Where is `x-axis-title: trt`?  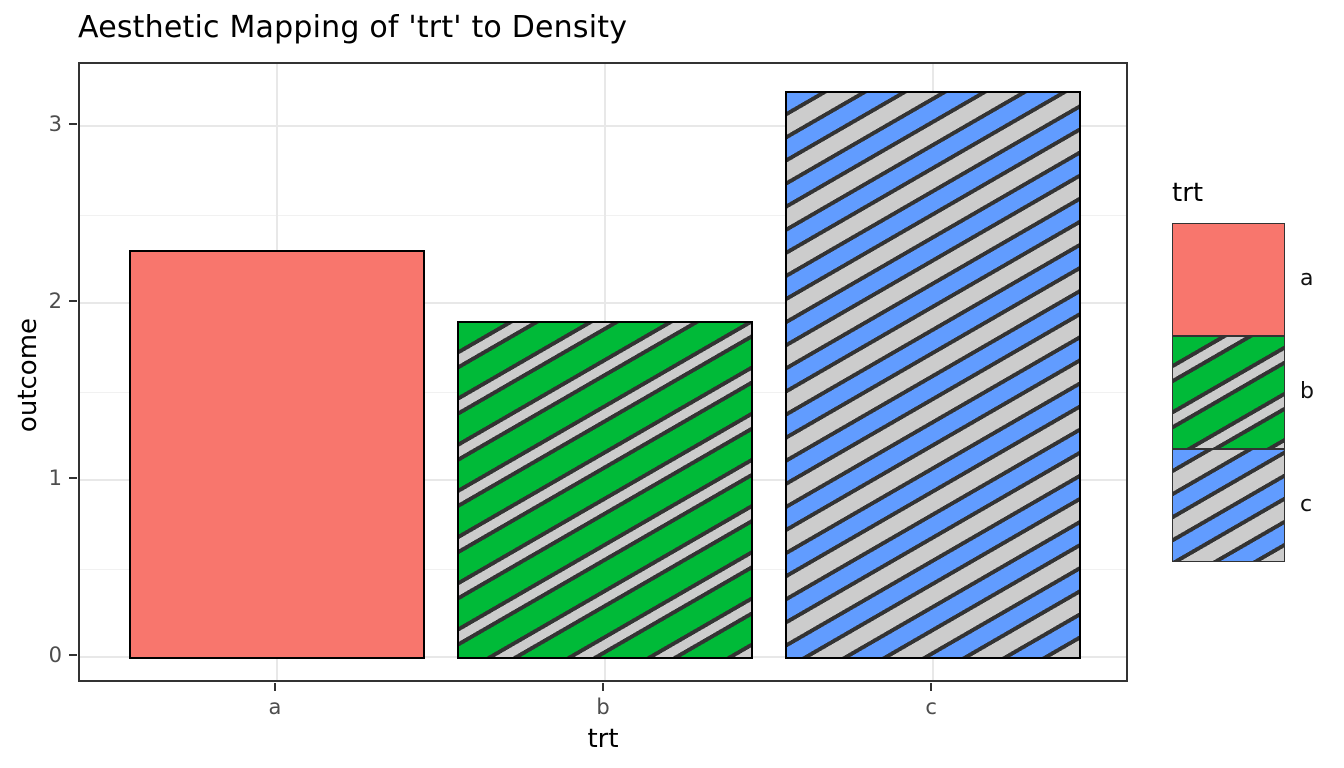
x-axis-title: trt is located at coordinates (603, 739).